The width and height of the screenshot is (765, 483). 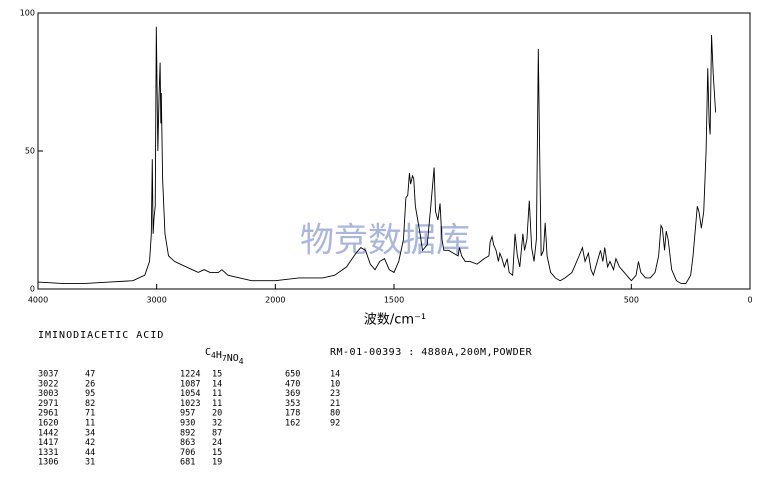 What do you see at coordinates (217, 433) in the screenshot?
I see `peak-intensity: 87` at bounding box center [217, 433].